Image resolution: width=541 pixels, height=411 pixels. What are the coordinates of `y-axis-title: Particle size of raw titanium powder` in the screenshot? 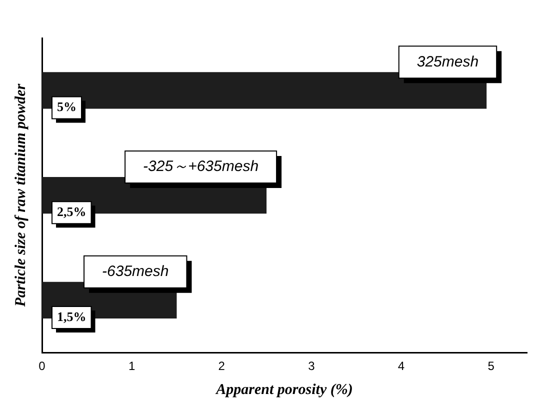 It's located at (20, 195).